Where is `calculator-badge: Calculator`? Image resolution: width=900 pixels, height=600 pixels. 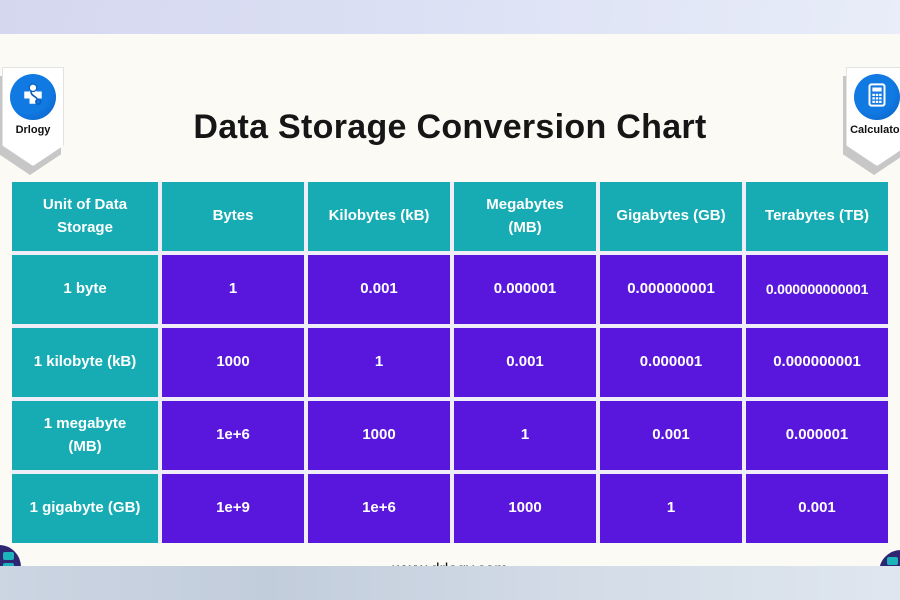 calculator-badge: Calculator is located at coordinates (871, 121).